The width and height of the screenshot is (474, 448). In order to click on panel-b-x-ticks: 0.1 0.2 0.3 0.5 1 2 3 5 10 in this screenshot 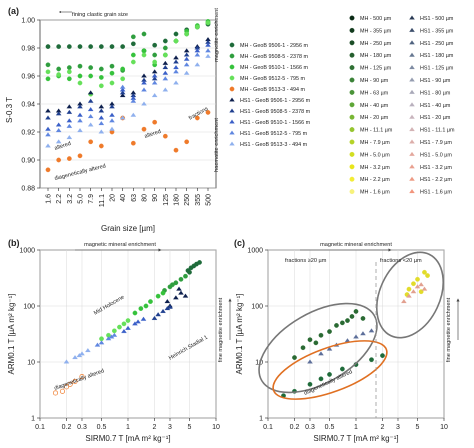, I will do `click(127, 424)`.